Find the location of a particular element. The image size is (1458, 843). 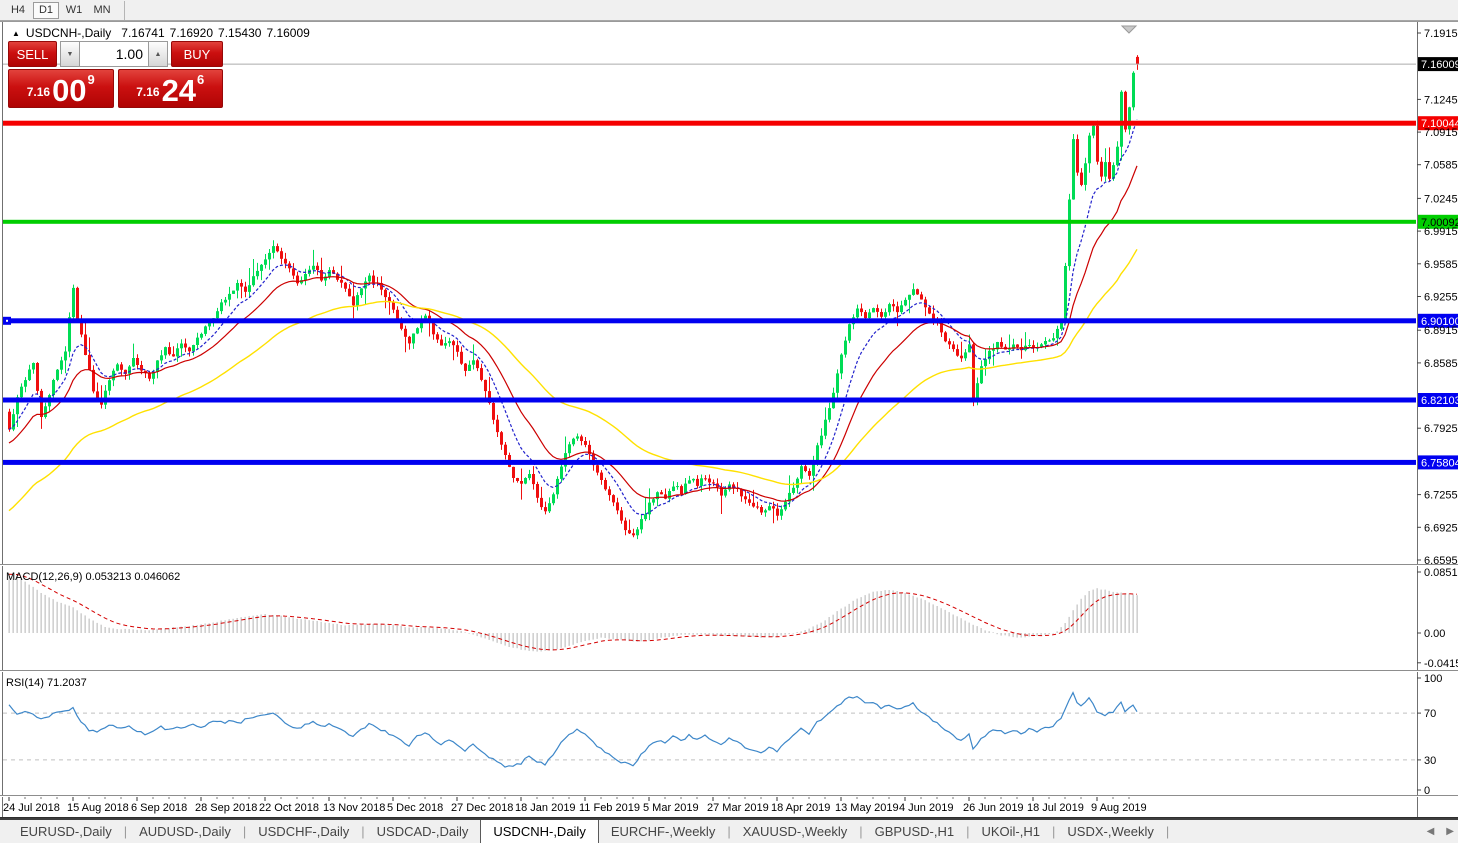

svg-text: 0 is located at coordinates (1427, 791).